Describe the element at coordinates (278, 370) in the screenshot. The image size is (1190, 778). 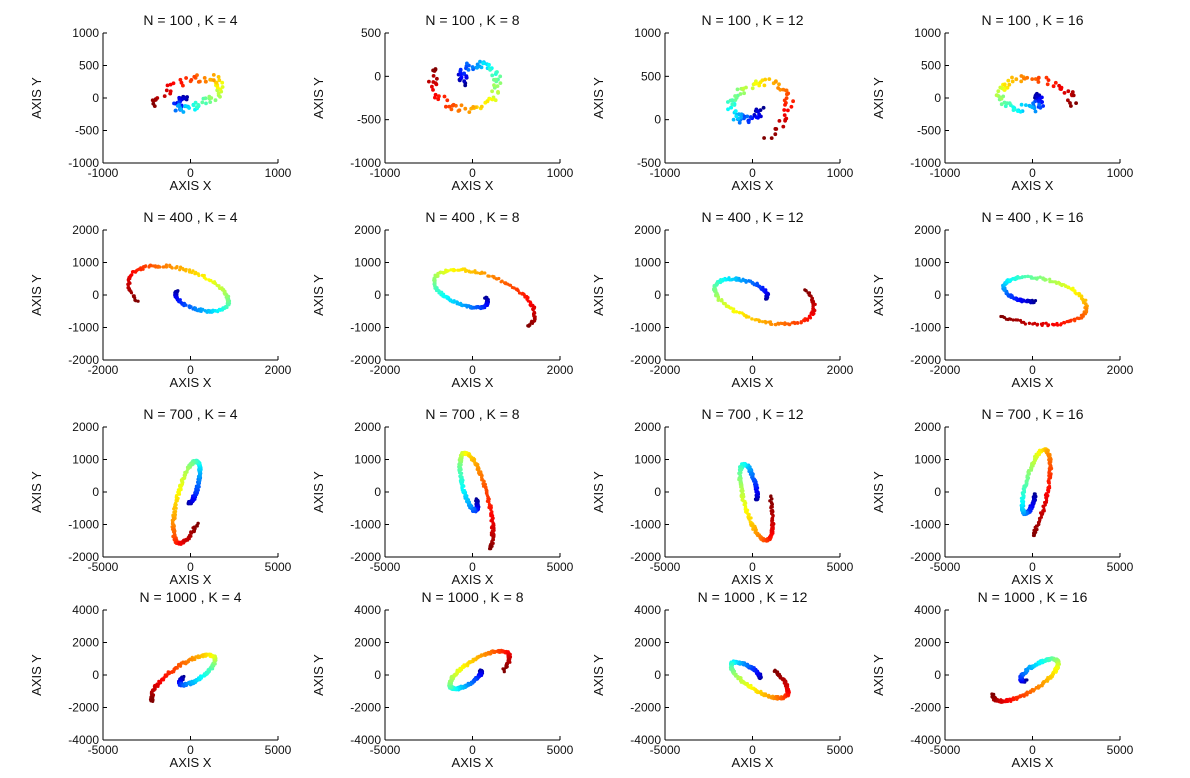
I see `x-tick-label: 2000` at that location.